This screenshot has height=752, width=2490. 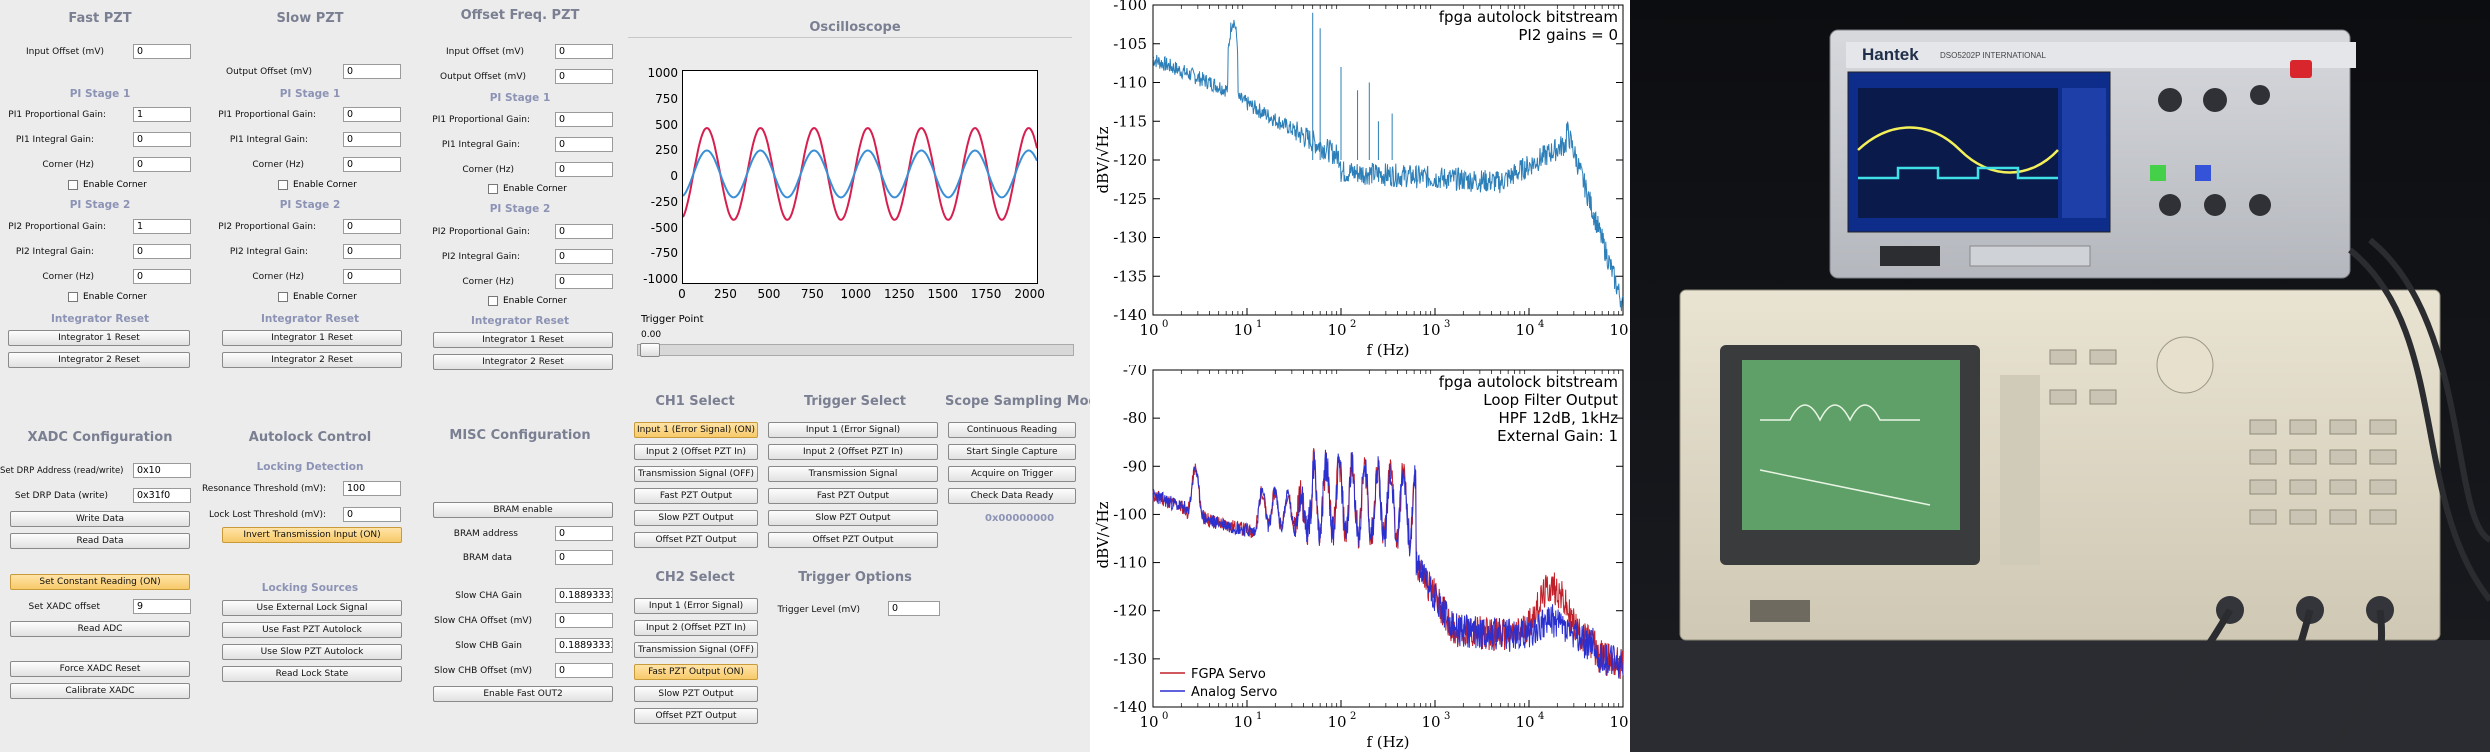 I want to click on trig-input1-button: Input 1 (Error Signal), so click(x=853, y=430).